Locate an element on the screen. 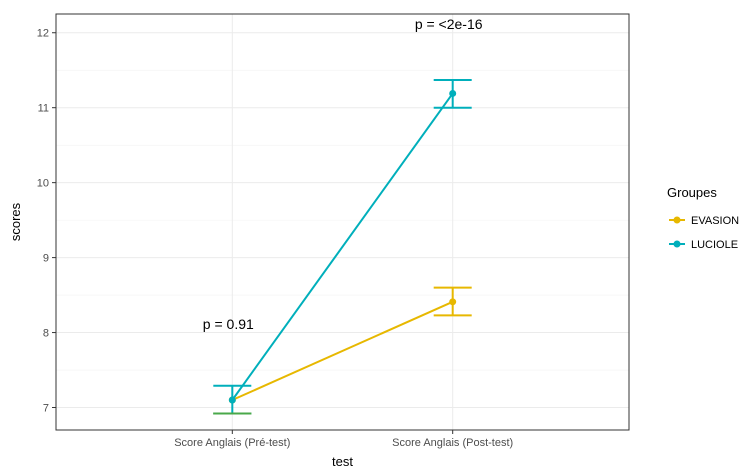  legend-item-evasion: EVASION is located at coordinates (704, 221).